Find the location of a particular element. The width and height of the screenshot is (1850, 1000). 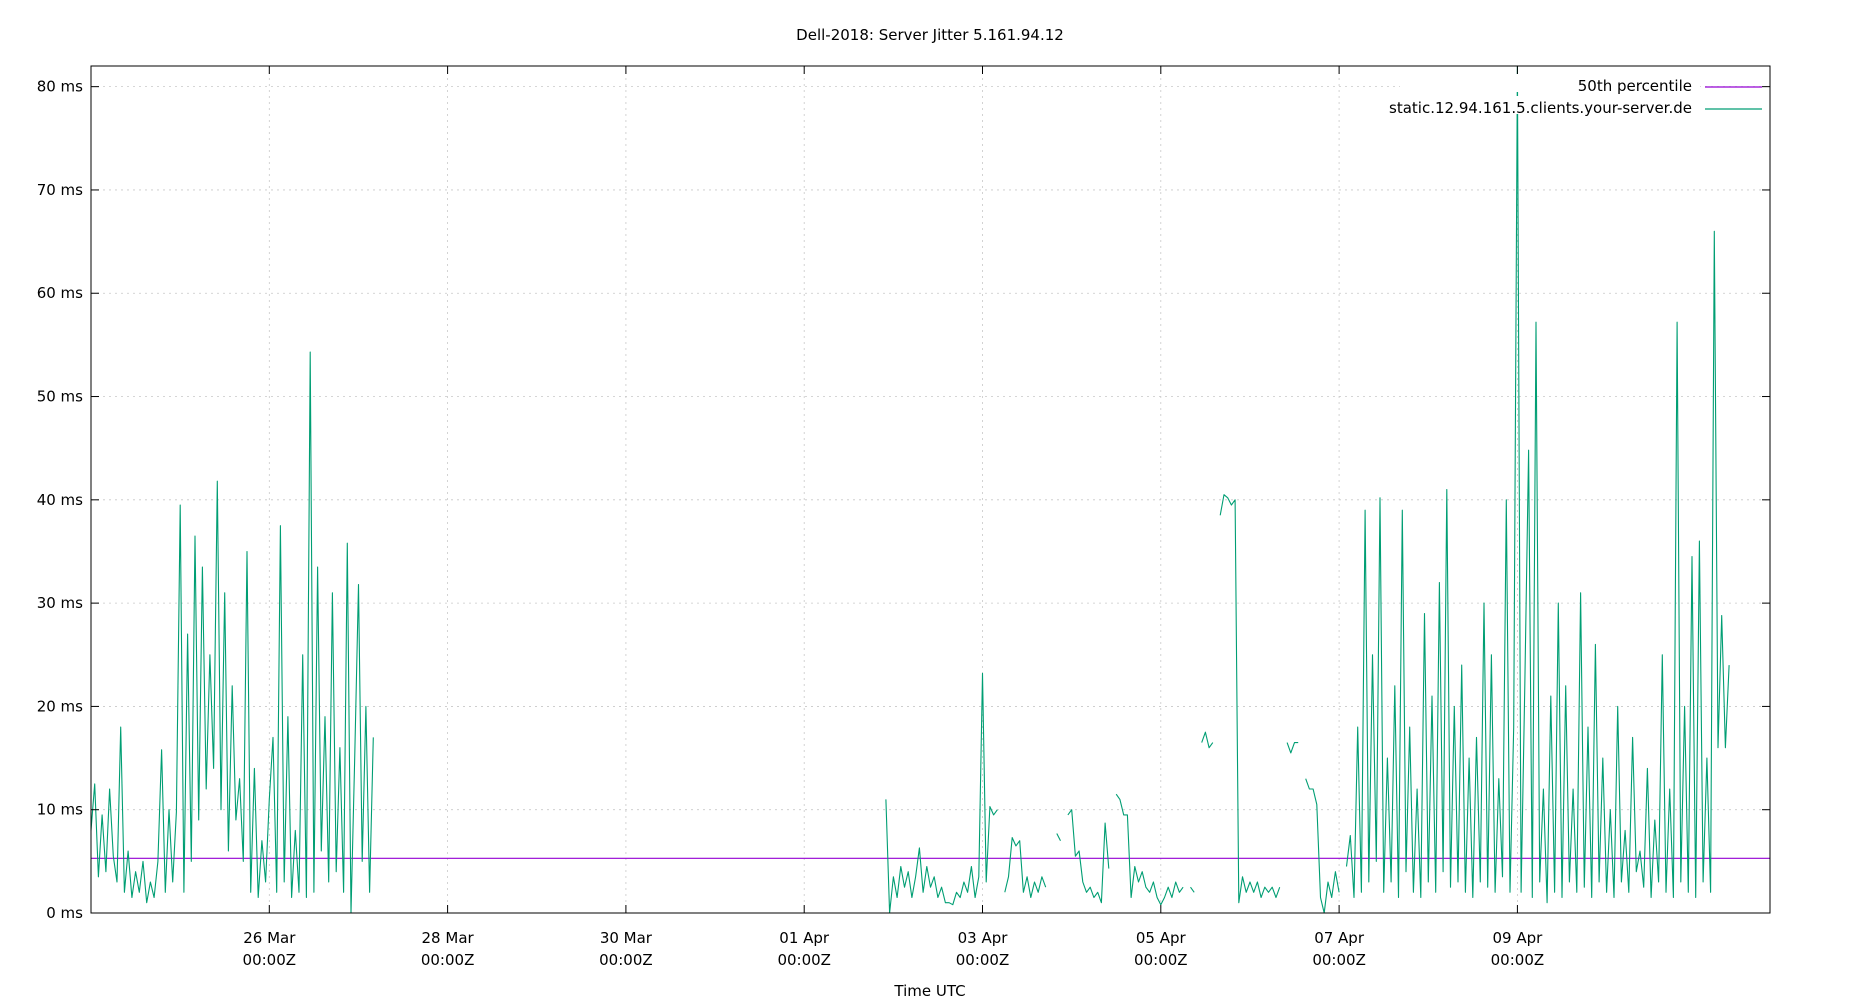

y-tick-label: 20 ms is located at coordinates (60, 706).